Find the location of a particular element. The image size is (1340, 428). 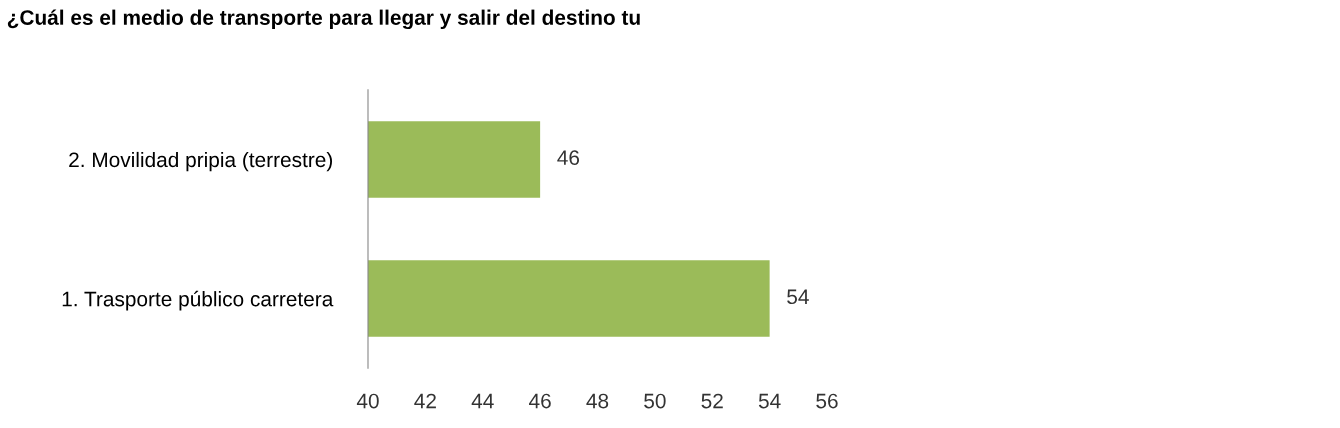

data-label: 46 is located at coordinates (568, 158).